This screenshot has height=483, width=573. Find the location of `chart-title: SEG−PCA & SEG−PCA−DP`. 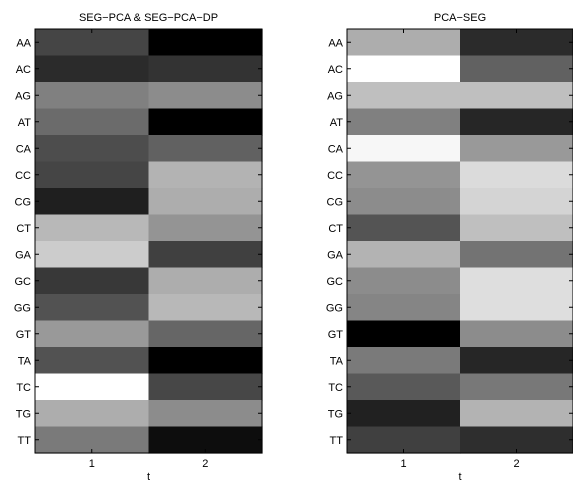

chart-title: SEG−PCA & SEG−PCA−DP is located at coordinates (148, 18).